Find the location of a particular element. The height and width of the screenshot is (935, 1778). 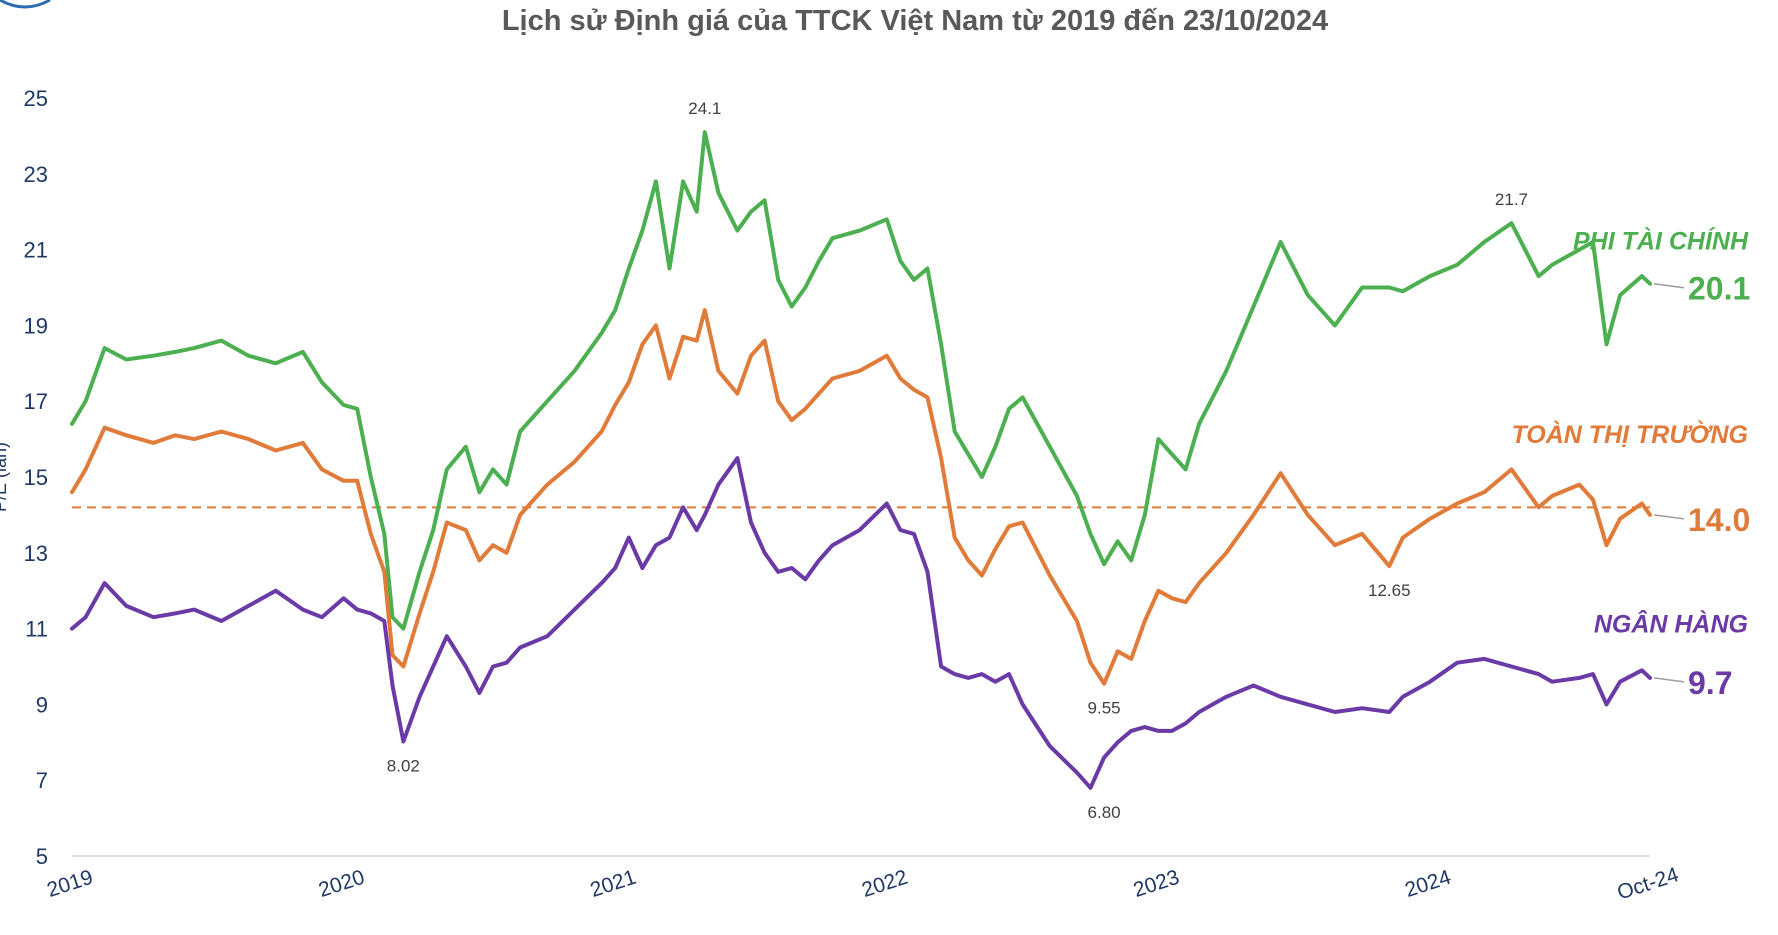

data-annotation-label: 6.80 is located at coordinates (1104, 812).